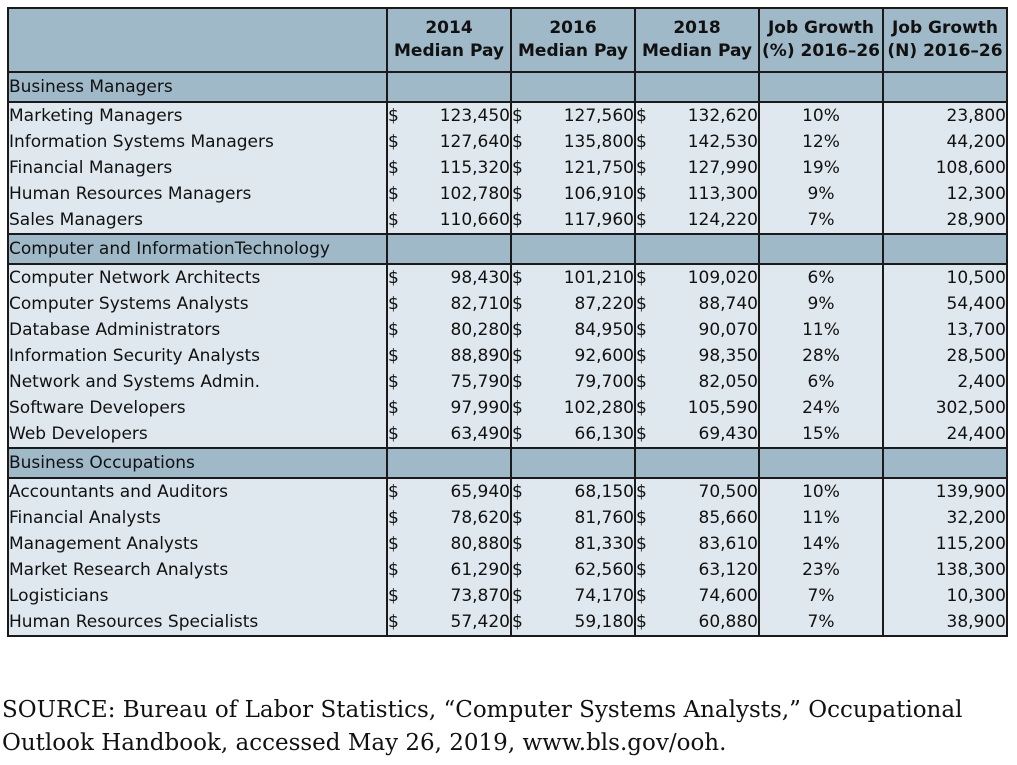  I want to click on column-header-pay-2016: 2016 Median Pay, so click(573, 40).